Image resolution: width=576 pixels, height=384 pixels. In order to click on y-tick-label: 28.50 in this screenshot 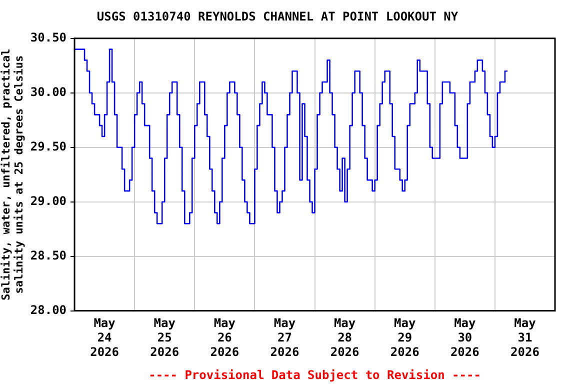, I will do `click(48, 255)`.